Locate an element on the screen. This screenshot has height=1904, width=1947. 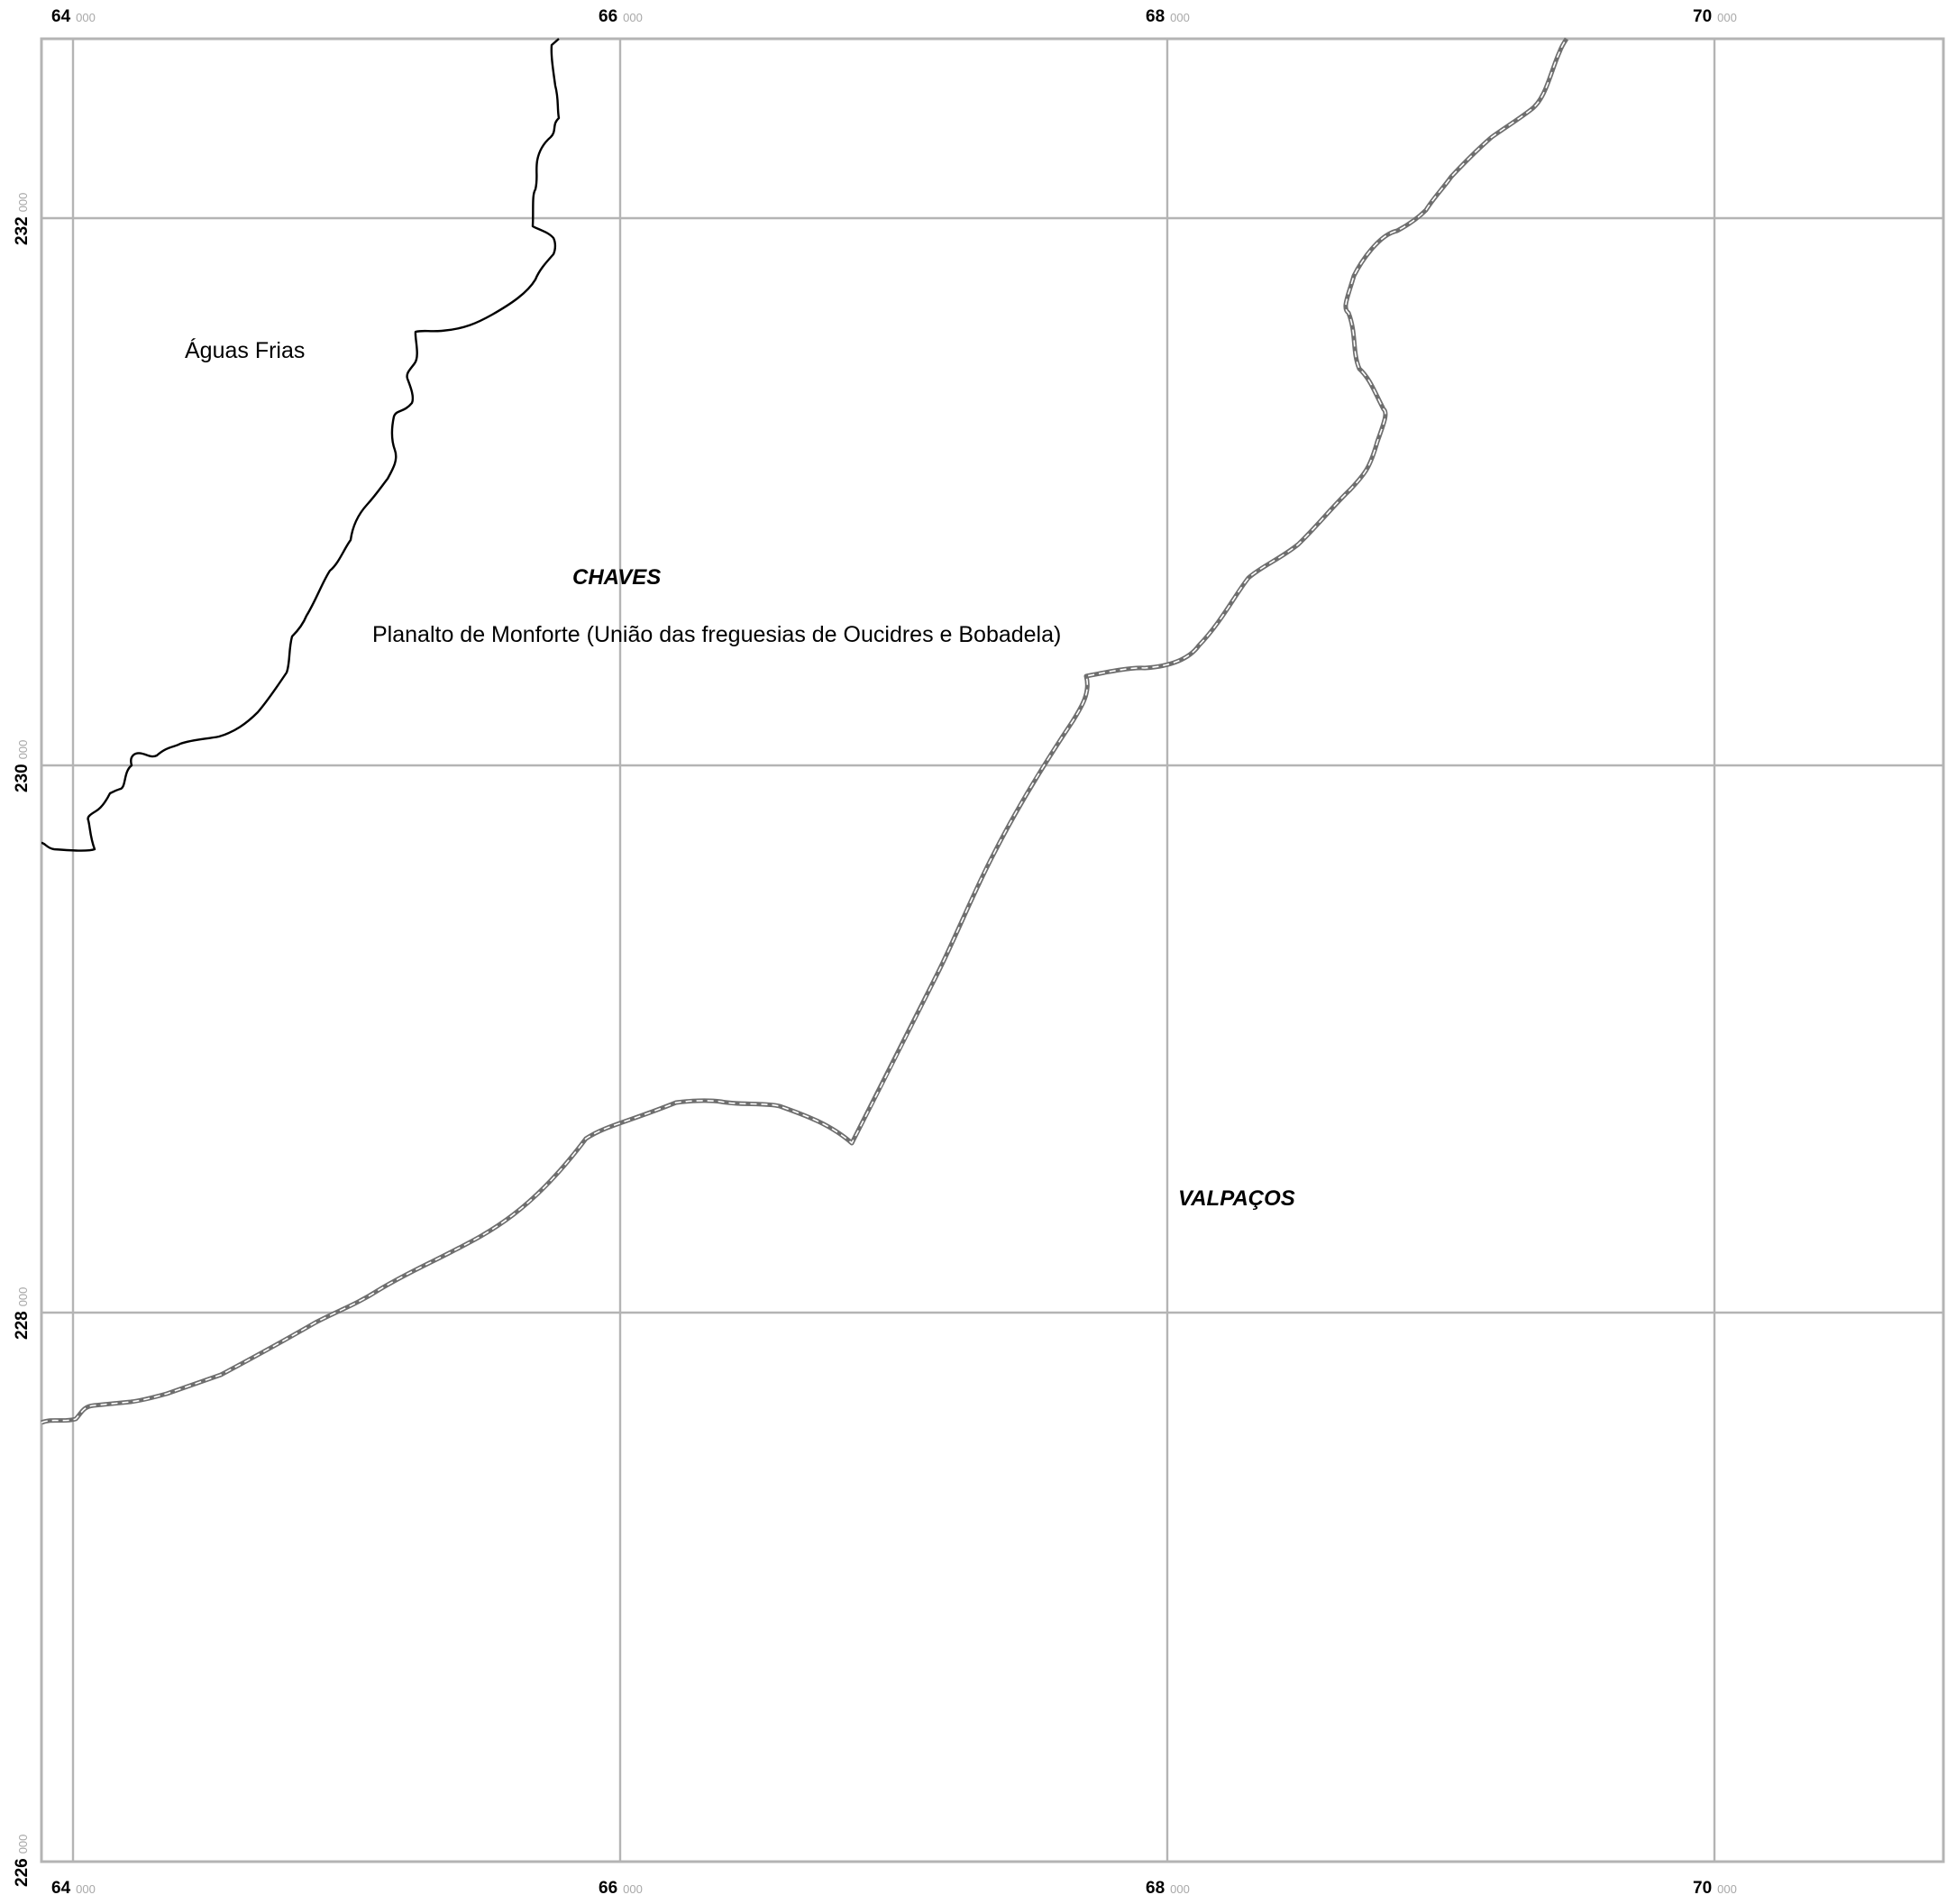
tick-left-226: 226000 is located at coordinates (22, 1861).